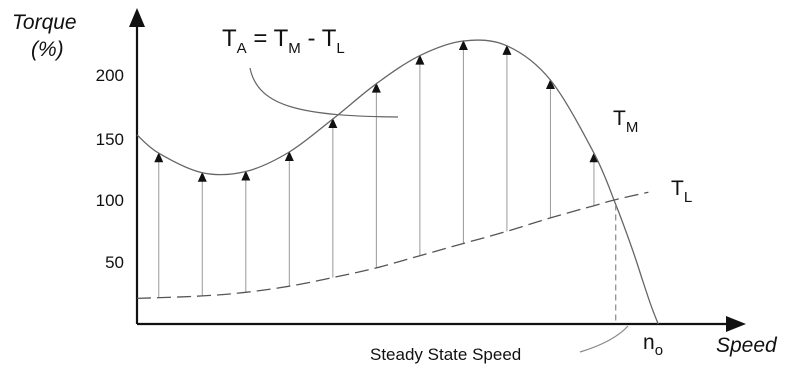 Image resolution: width=803 pixels, height=366 pixels. I want to click on x-axis-arrowhead, so click(736, 324).